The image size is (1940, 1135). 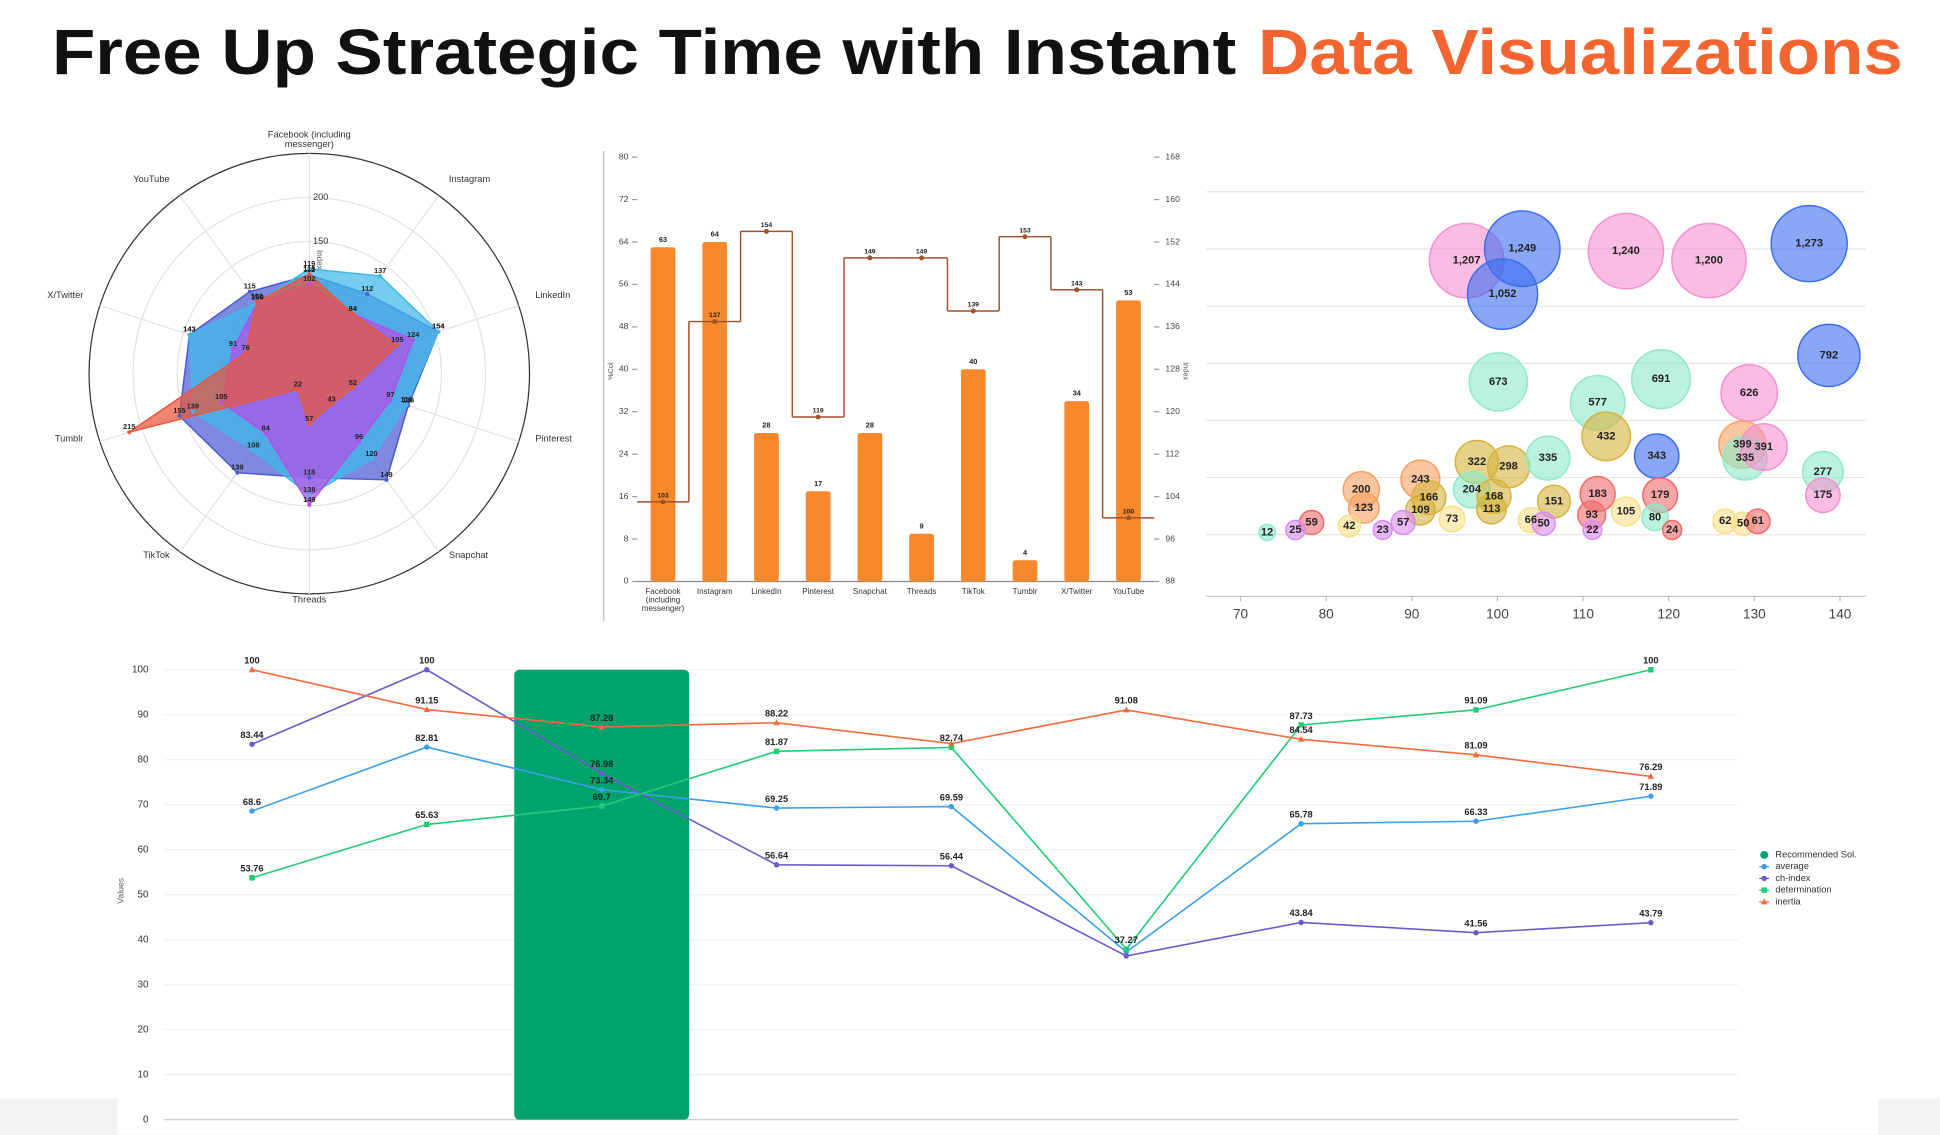 I want to click on data-label: 24, so click(x=1672, y=530).